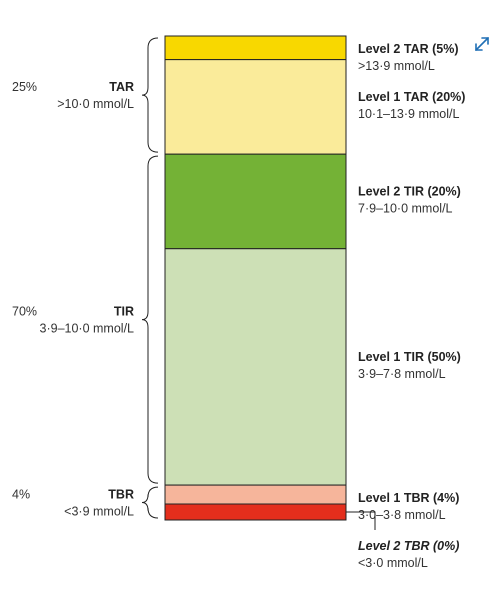 The width and height of the screenshot is (496, 589). Describe the element at coordinates (408, 546) in the screenshot. I see `level-name: Level 2 TBR (0%)` at that location.